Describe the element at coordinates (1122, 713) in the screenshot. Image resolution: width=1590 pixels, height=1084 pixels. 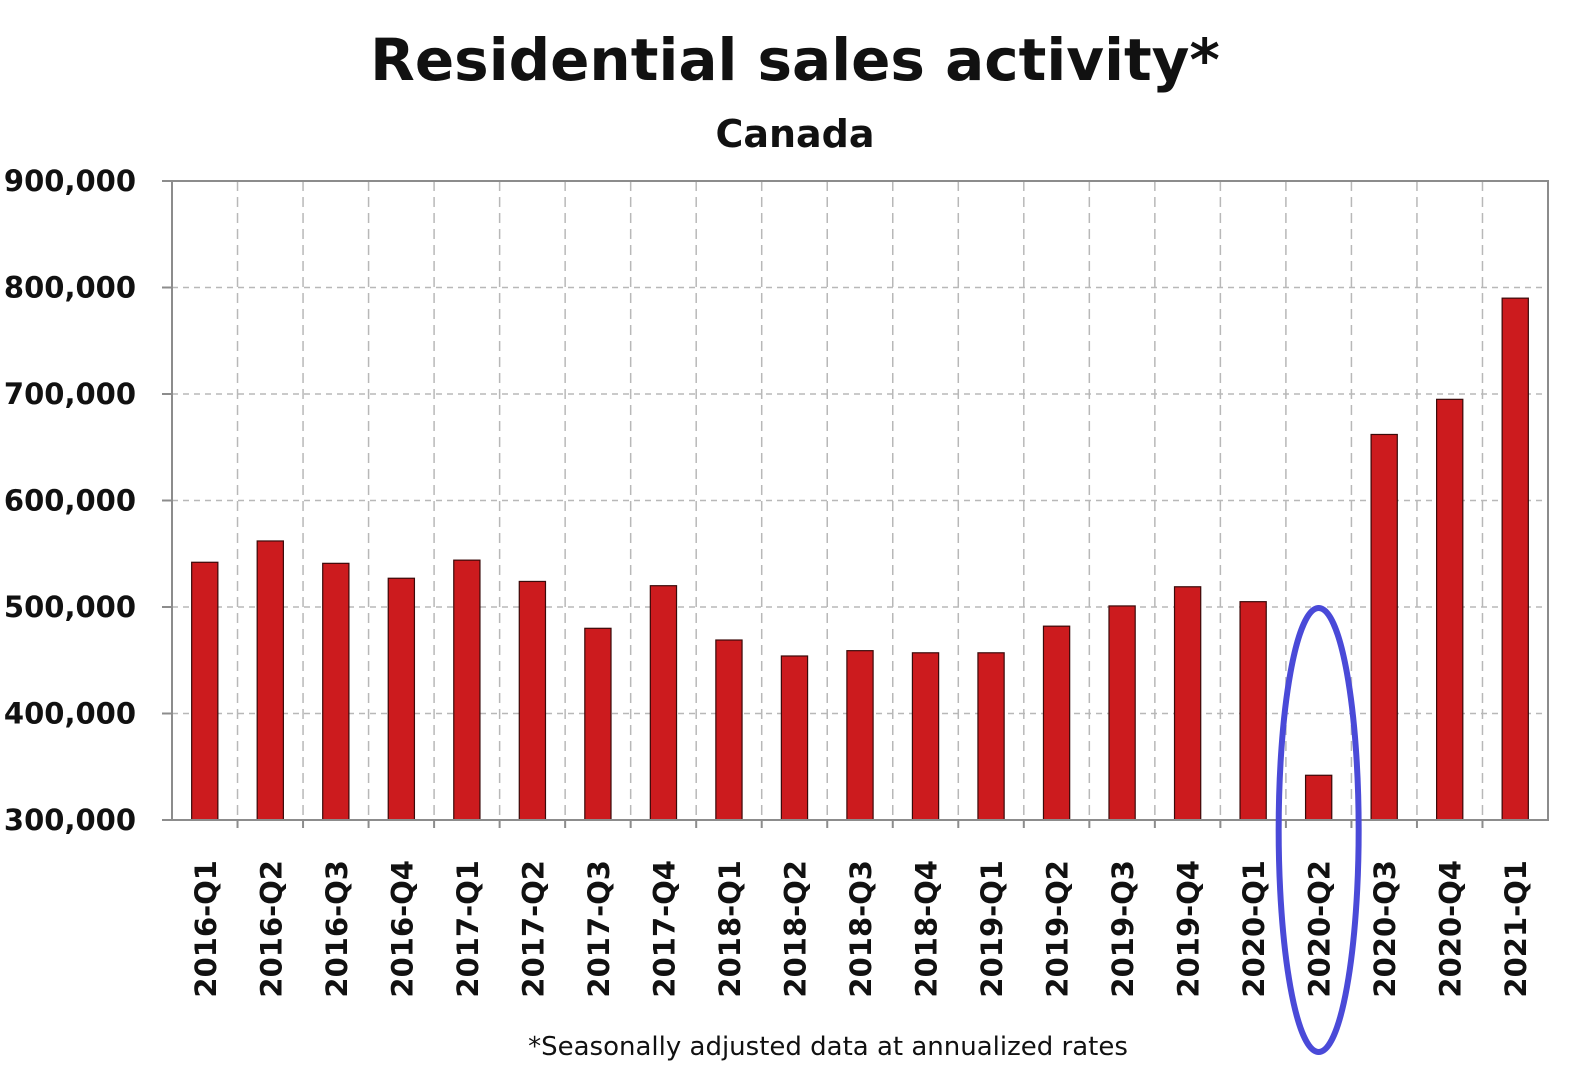
I see `bar-2019-Q3` at that location.